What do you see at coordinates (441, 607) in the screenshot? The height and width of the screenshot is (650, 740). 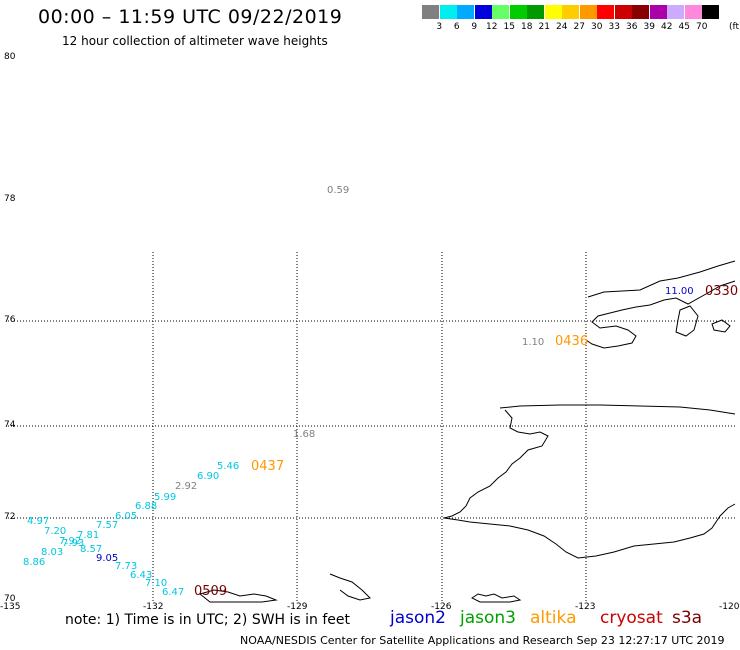 I see `lon-label: -126` at bounding box center [441, 607].